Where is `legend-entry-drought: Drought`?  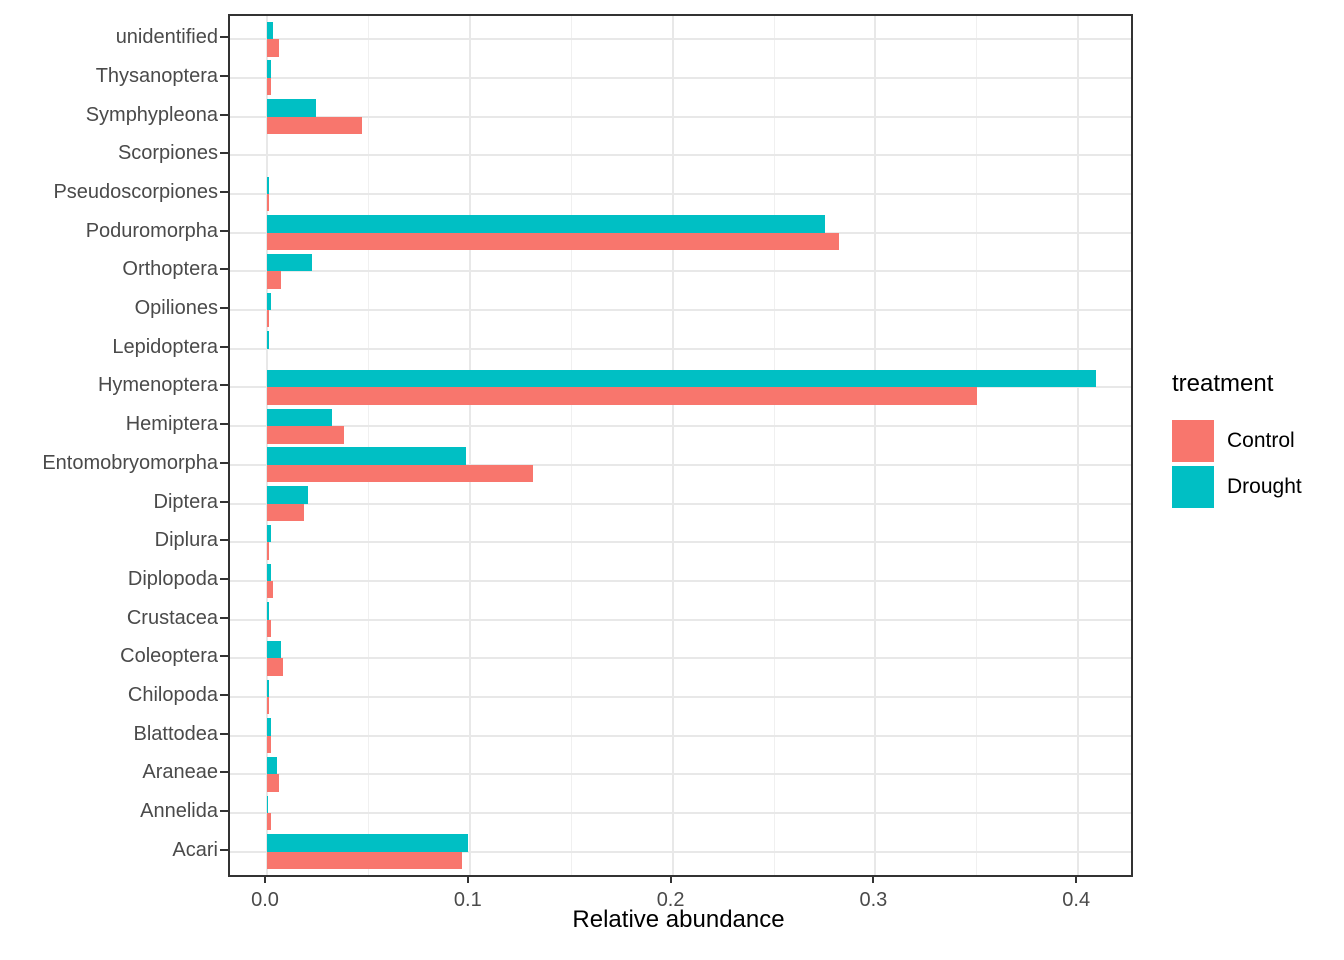 legend-entry-drought: Drought is located at coordinates (1237, 487).